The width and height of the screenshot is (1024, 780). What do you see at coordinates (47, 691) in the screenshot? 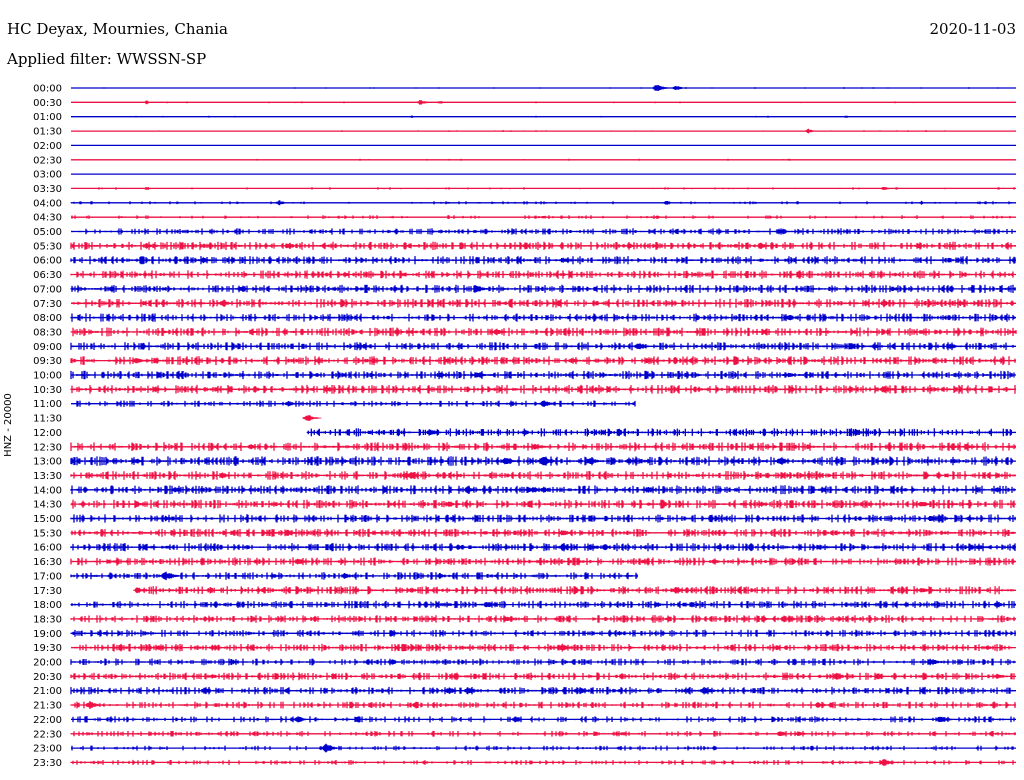
I see `tick-label: 21:00` at bounding box center [47, 691].